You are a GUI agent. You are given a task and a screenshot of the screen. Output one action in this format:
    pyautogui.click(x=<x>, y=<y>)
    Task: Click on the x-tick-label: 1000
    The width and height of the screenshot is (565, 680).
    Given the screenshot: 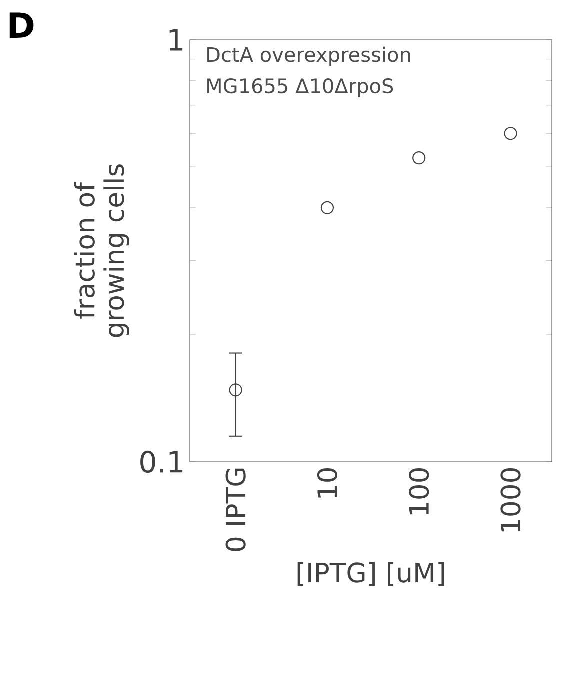 What is the action you would take?
    pyautogui.click(x=510, y=500)
    